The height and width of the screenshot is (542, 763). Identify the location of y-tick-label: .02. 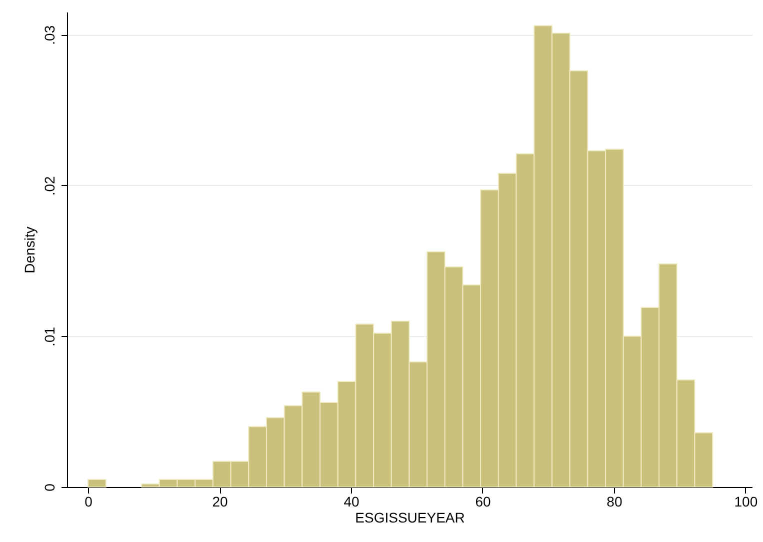
(50, 186).